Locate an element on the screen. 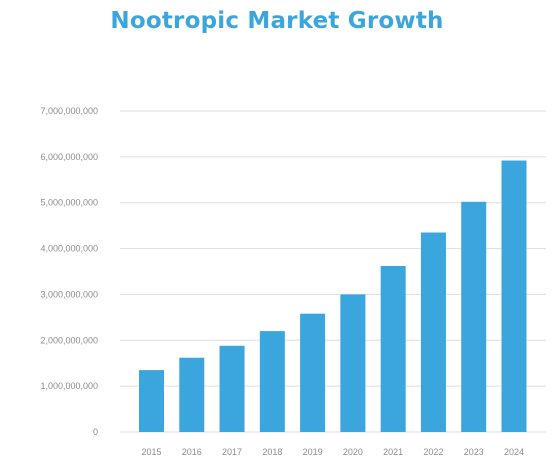 This screenshot has height=475, width=554. x-tick-label: 2017 is located at coordinates (232, 452).